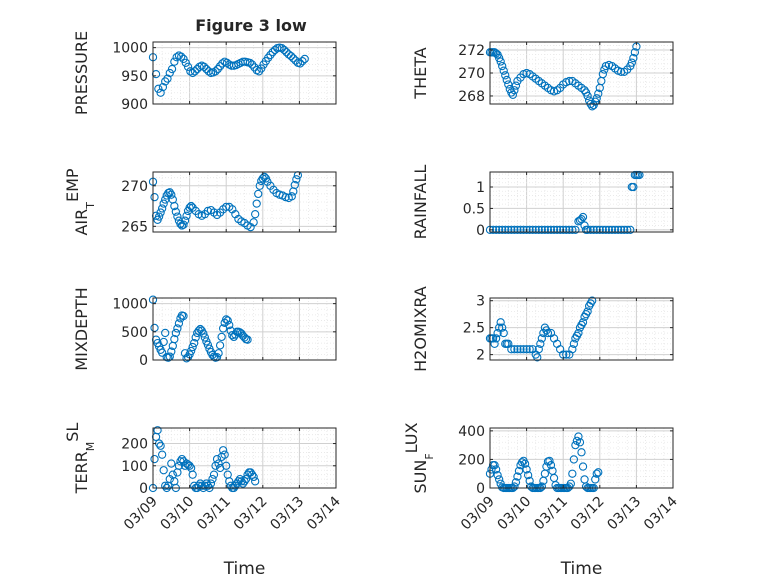  What do you see at coordinates (134, 333) in the screenshot?
I see `y-tick-label: 500` at bounding box center [134, 333].